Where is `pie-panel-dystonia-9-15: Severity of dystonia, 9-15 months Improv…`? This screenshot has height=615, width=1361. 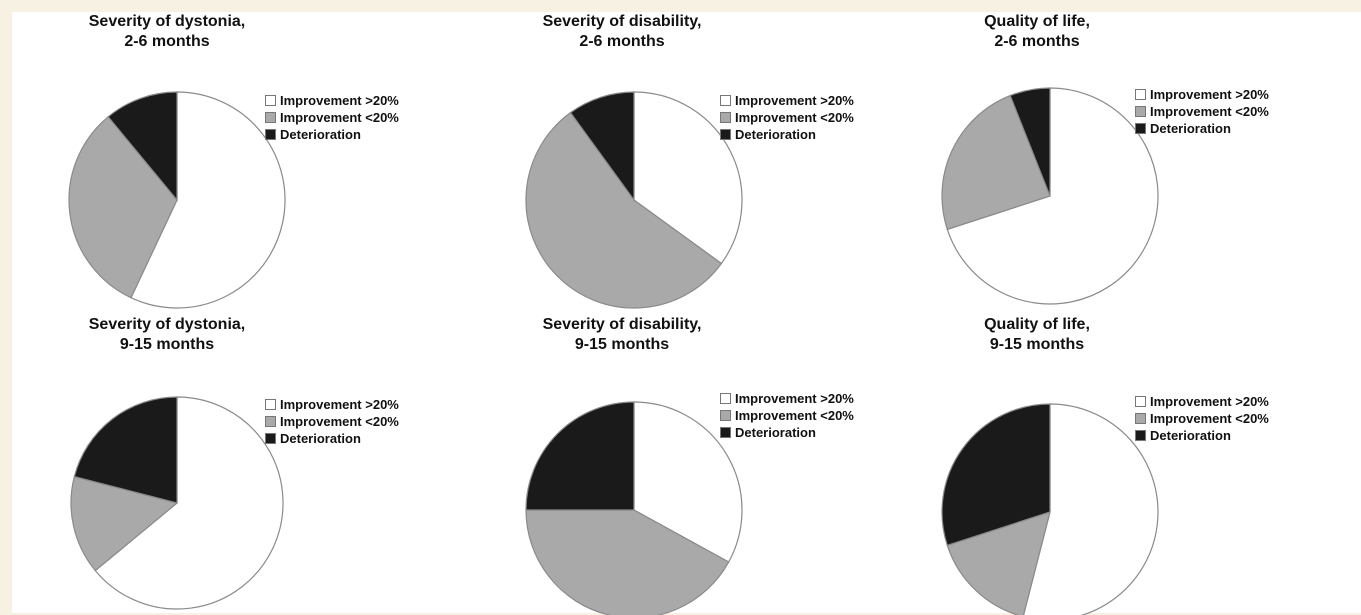
pie-panel-dystonia-9-15: Severity of dystonia, 9-15 months Improv… is located at coordinates (252, 464).